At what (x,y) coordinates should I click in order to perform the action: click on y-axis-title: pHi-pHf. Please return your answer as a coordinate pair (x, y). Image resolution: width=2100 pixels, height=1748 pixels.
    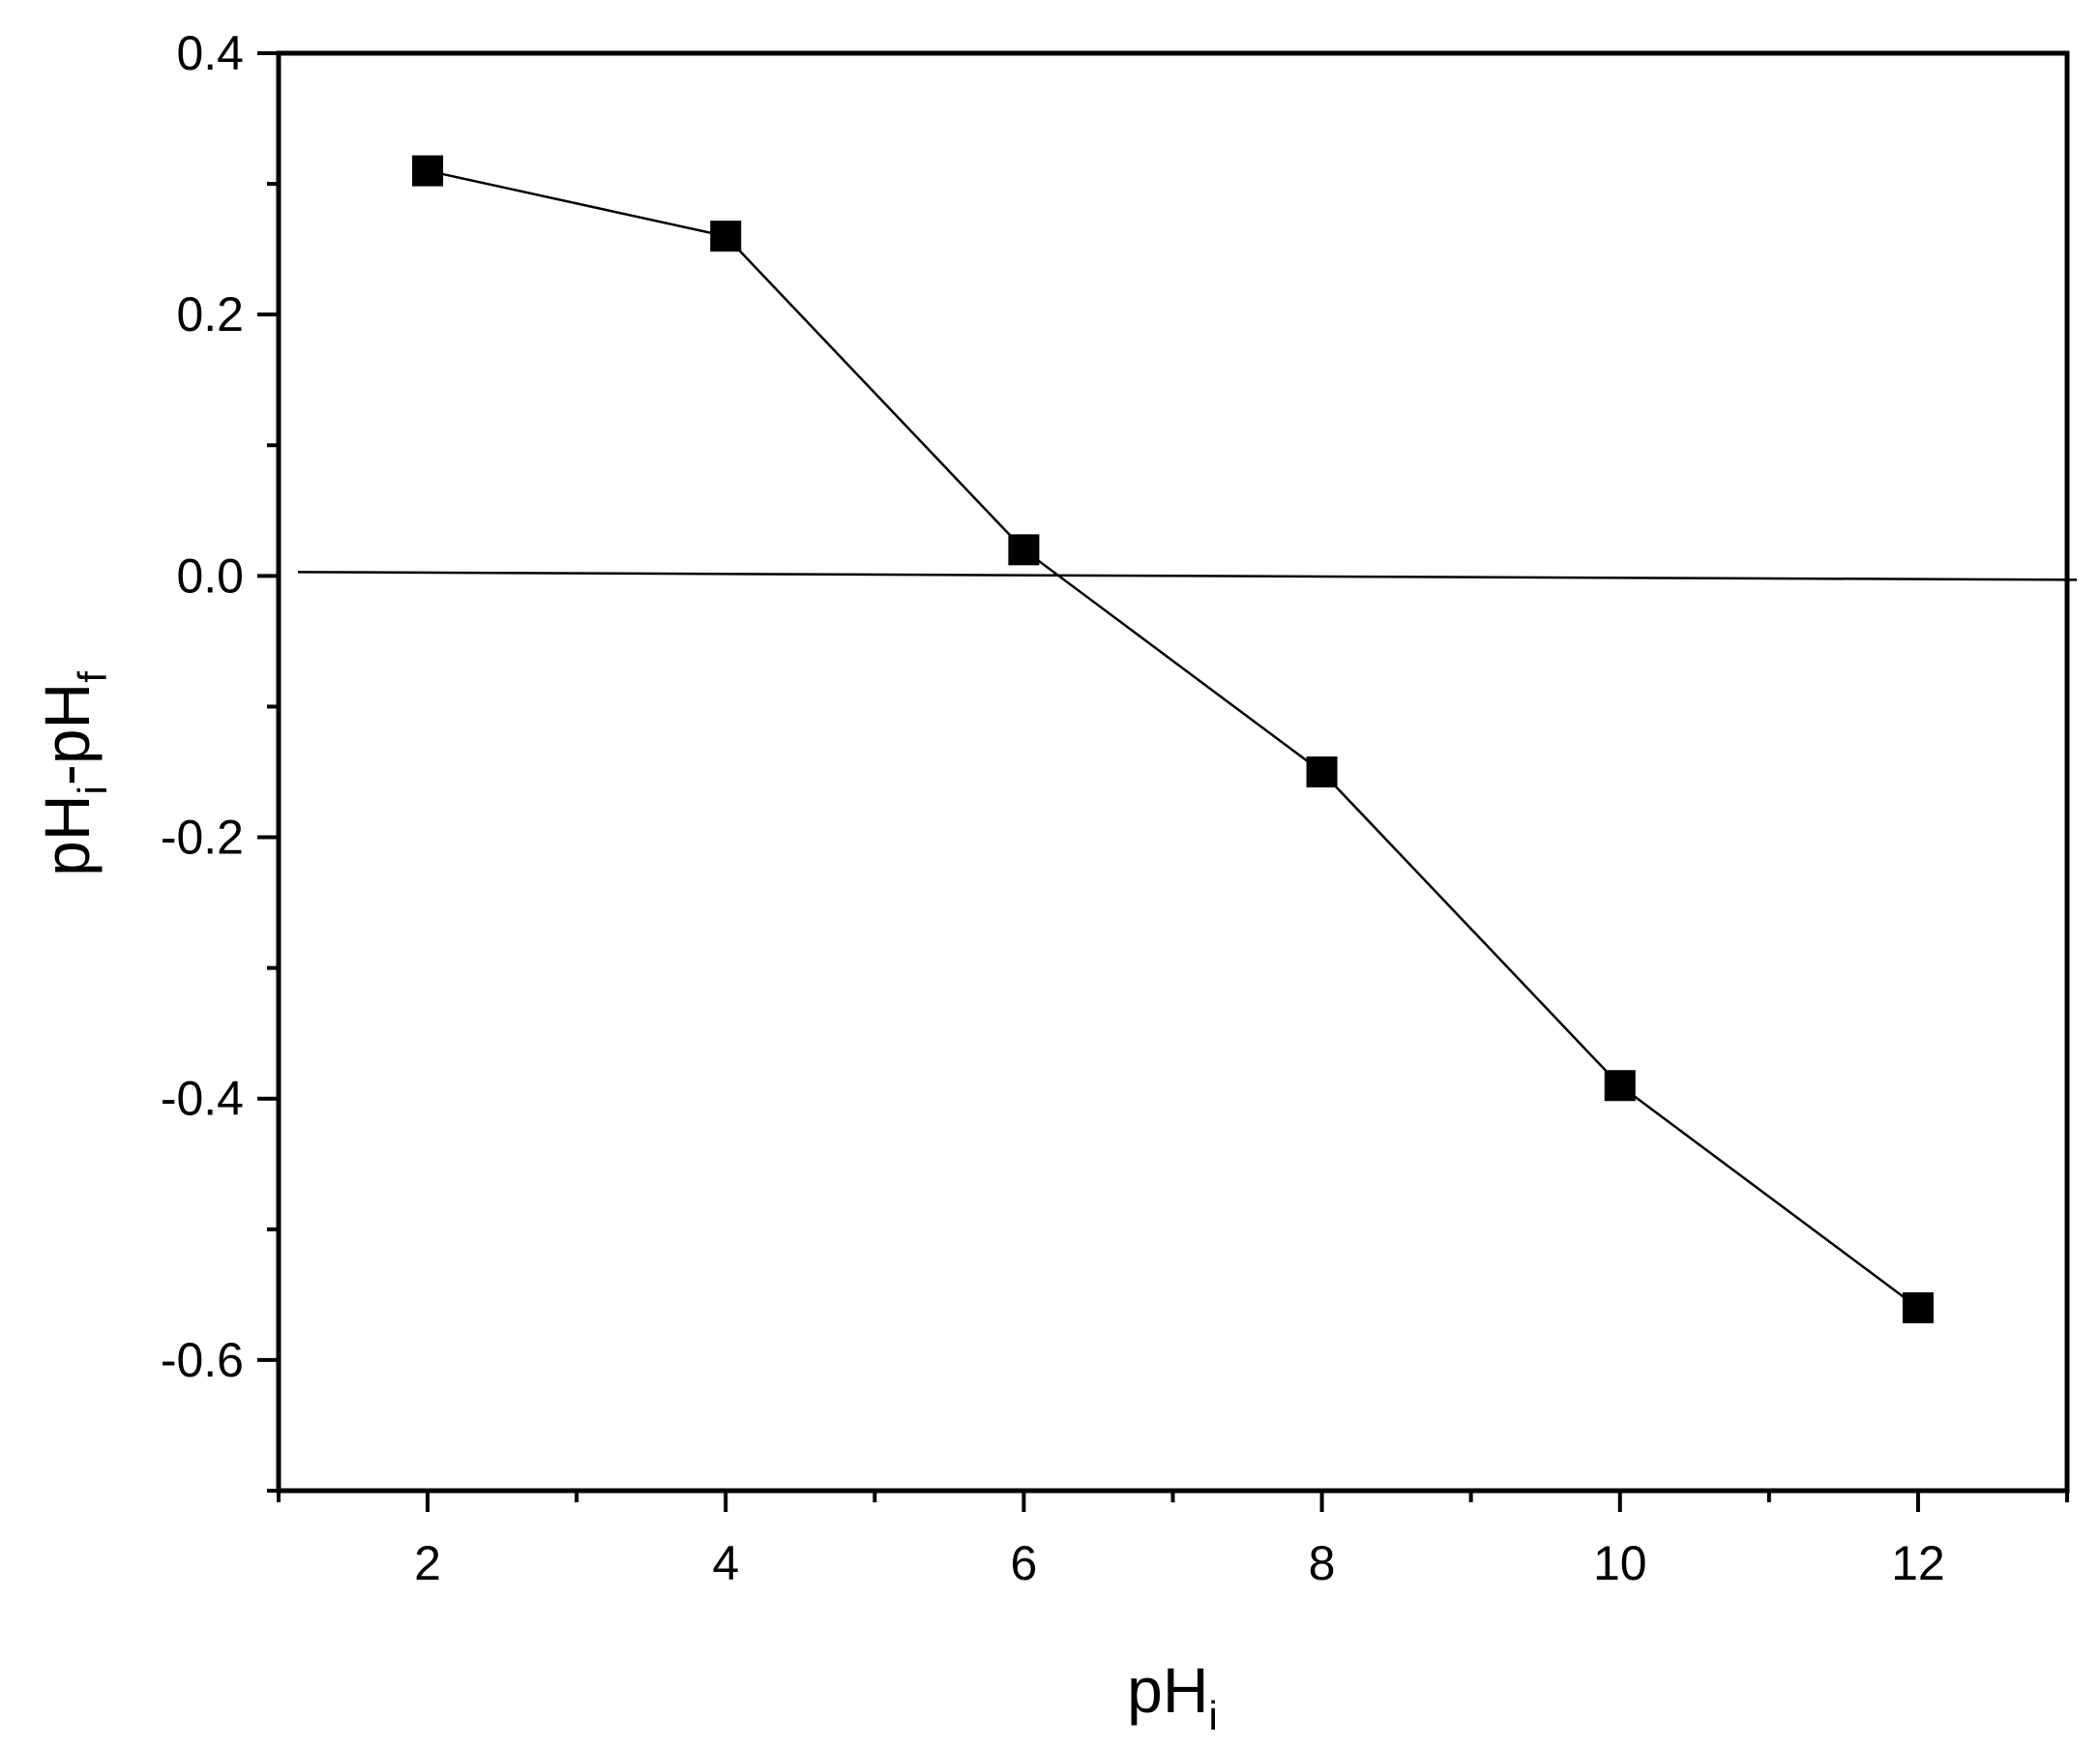
    Looking at the image, I should click on (73, 773).